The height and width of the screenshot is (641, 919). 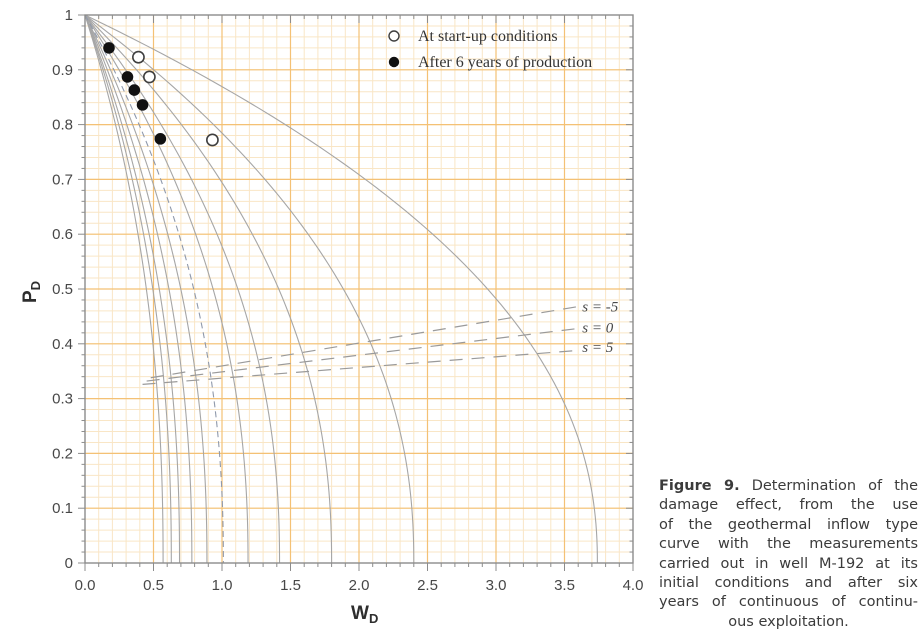 What do you see at coordinates (788, 602) in the screenshot?
I see `caption-line: years of continuous of continu-` at bounding box center [788, 602].